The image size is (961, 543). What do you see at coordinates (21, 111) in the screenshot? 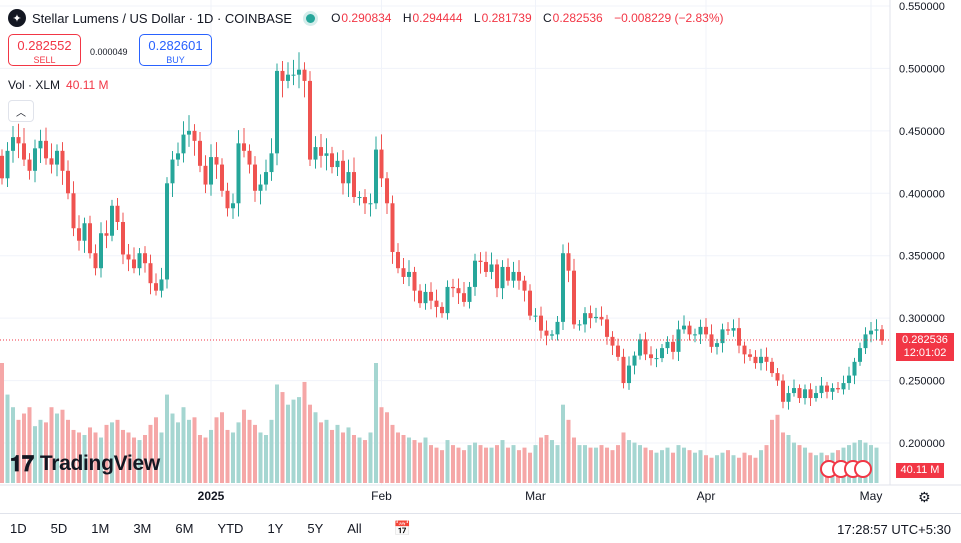
I see `collapse-legend-button: ︿` at bounding box center [21, 111].